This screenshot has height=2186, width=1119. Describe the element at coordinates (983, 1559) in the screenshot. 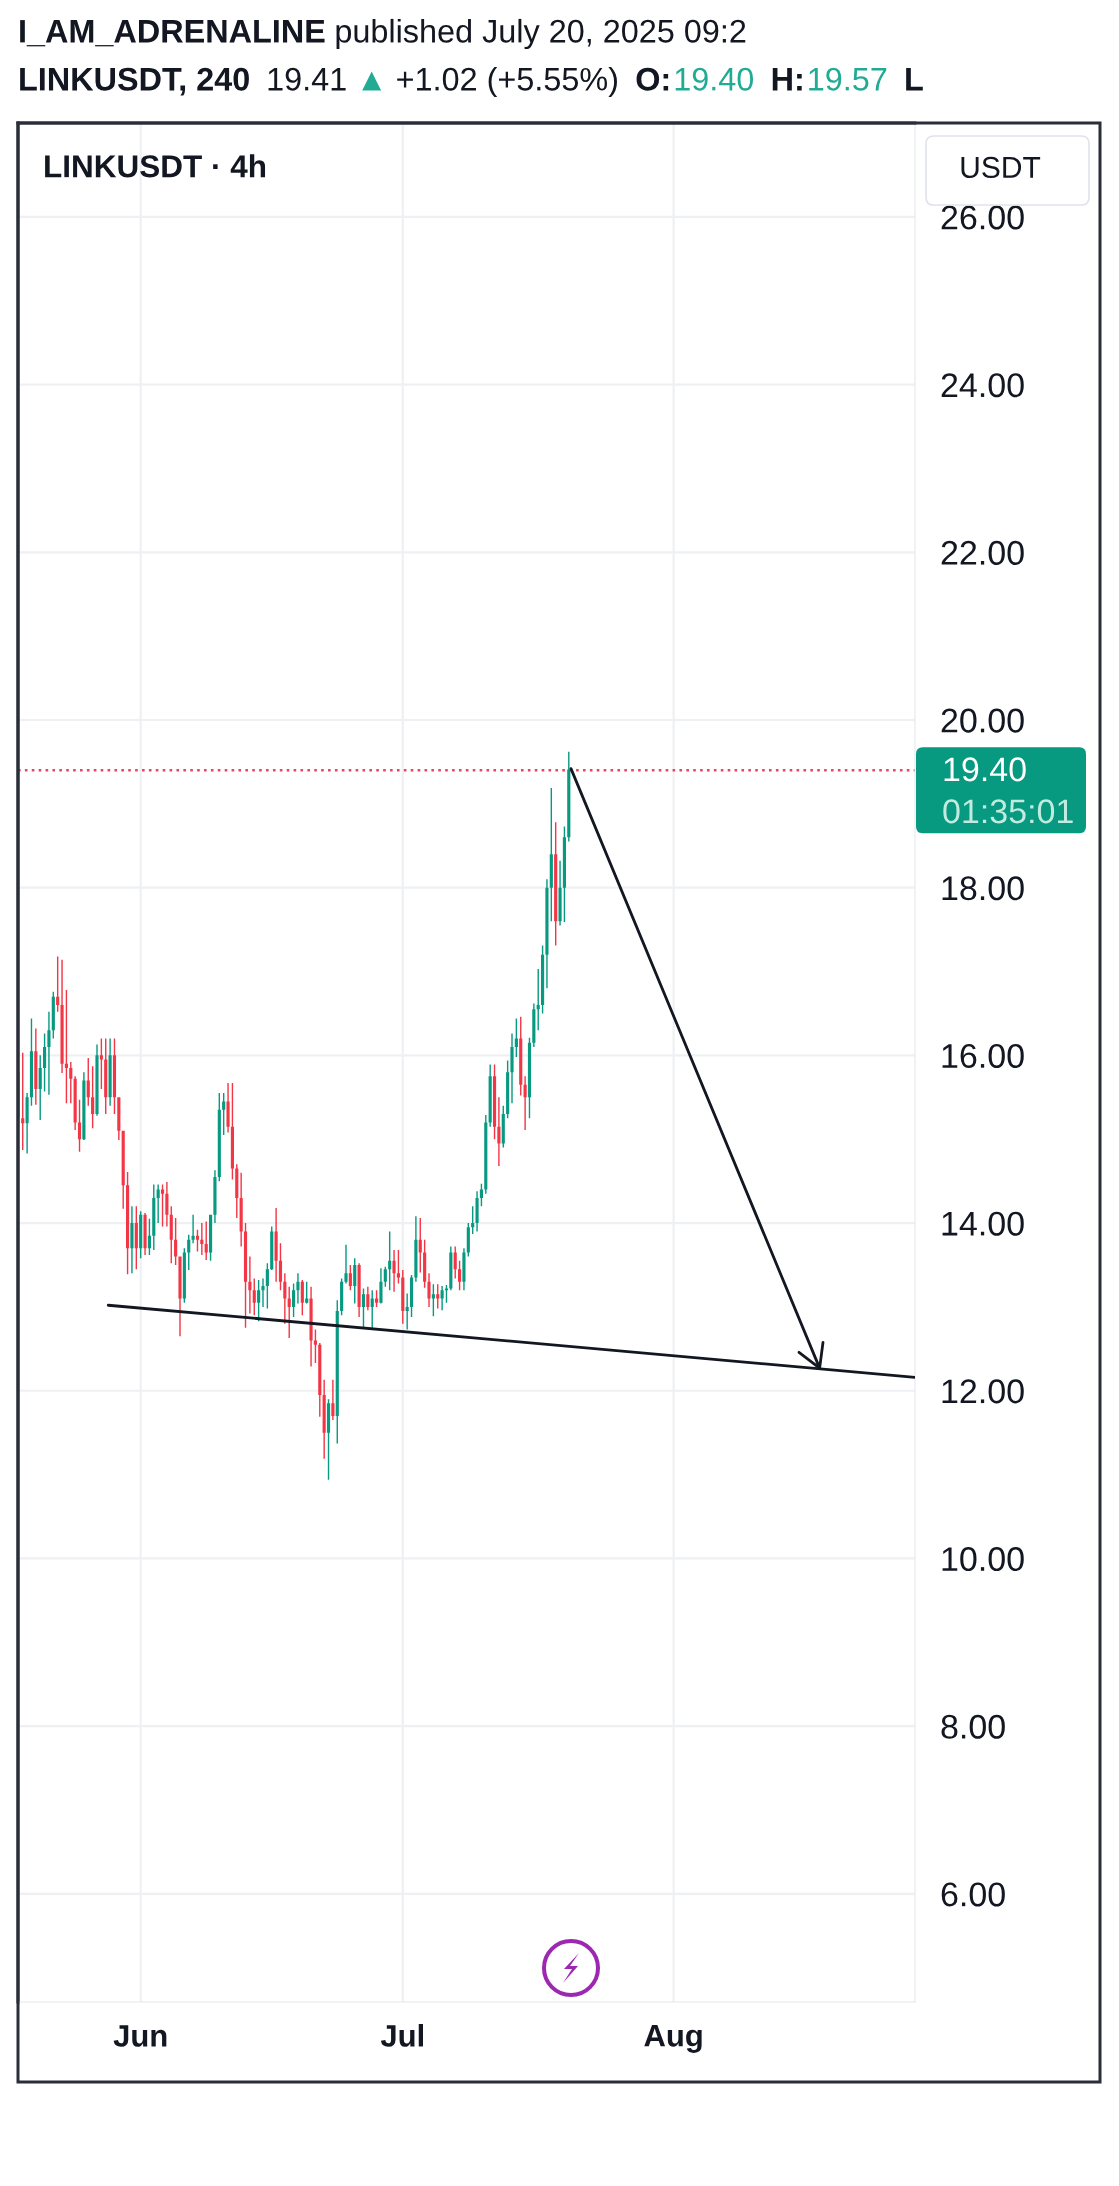

I see `y-tick-label: 10.00` at that location.